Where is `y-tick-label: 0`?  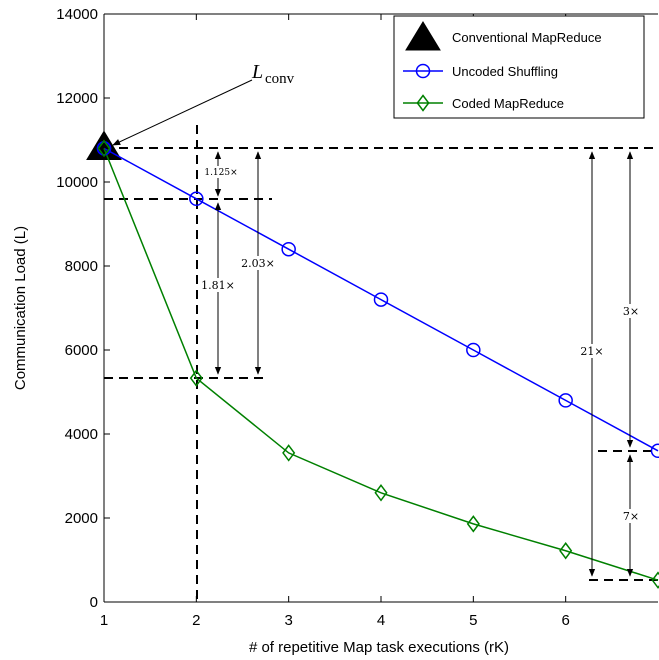
y-tick-label: 0 is located at coordinates (94, 602).